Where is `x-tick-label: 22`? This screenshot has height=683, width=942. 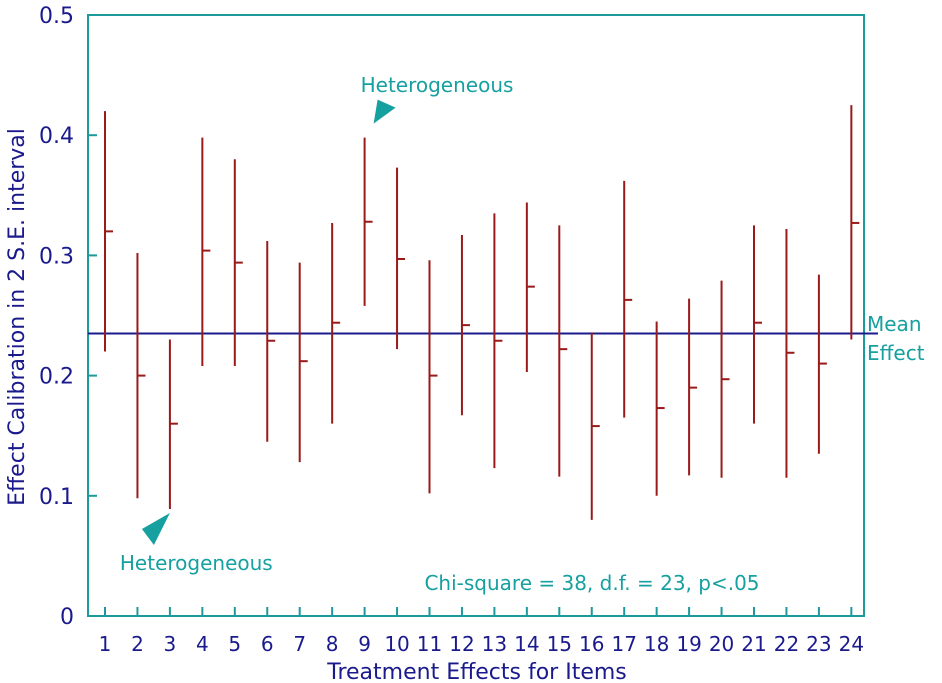 x-tick-label: 22 is located at coordinates (786, 644).